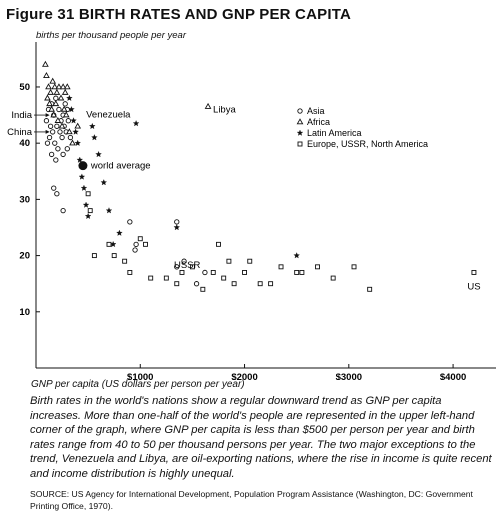 The height and width of the screenshot is (527, 500). I want to click on y-tick-label: 20, so click(24, 256).